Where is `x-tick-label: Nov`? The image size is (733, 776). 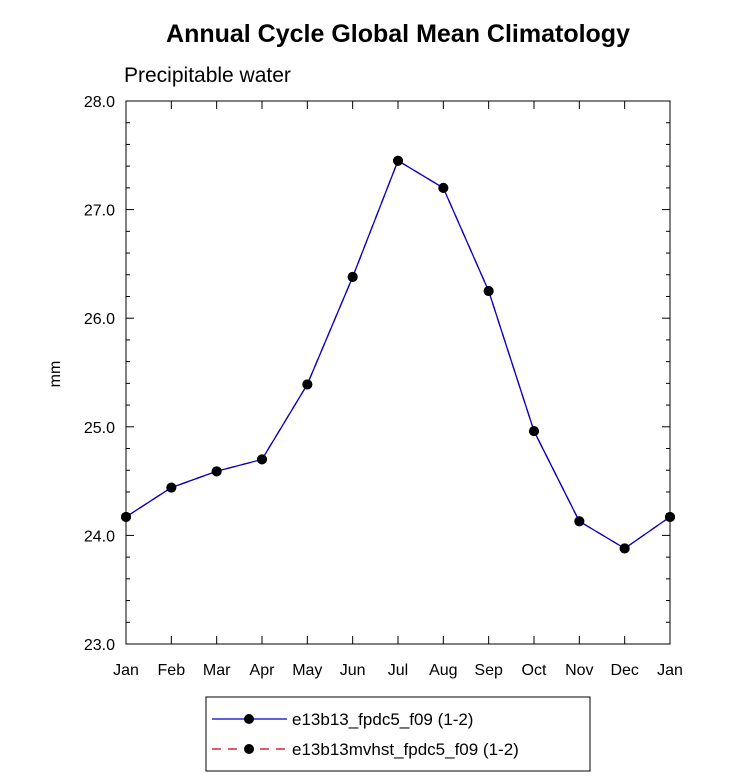
x-tick-label: Nov is located at coordinates (579, 670).